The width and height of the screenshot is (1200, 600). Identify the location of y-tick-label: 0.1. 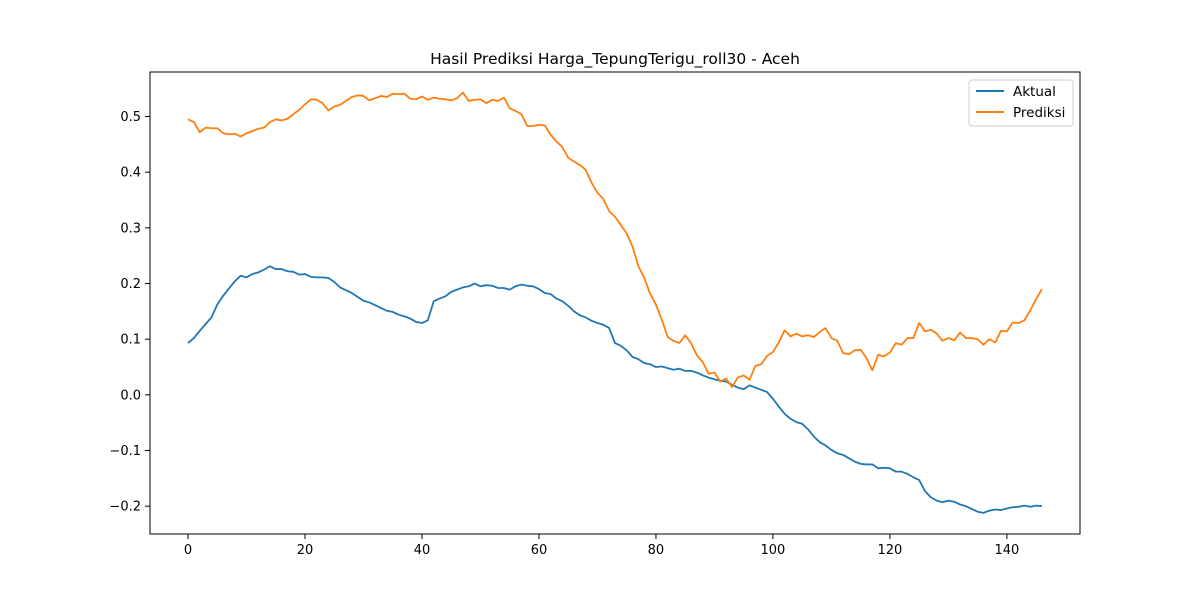
(130, 340).